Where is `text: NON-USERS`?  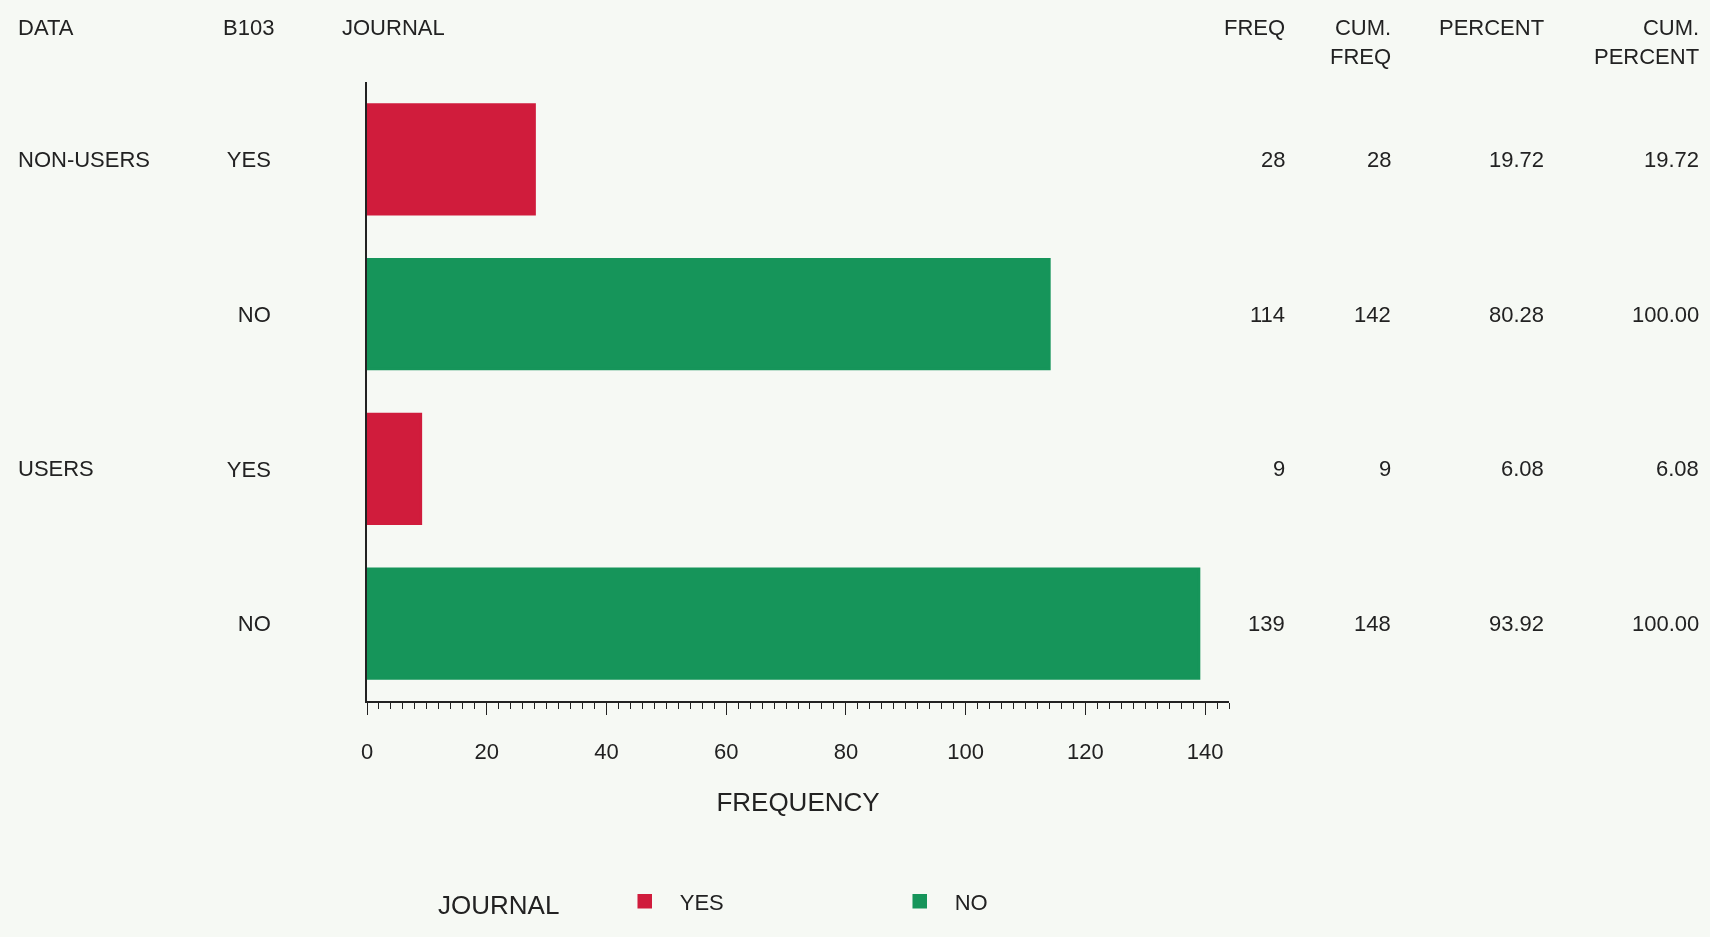
text: NON-USERS is located at coordinates (84, 159).